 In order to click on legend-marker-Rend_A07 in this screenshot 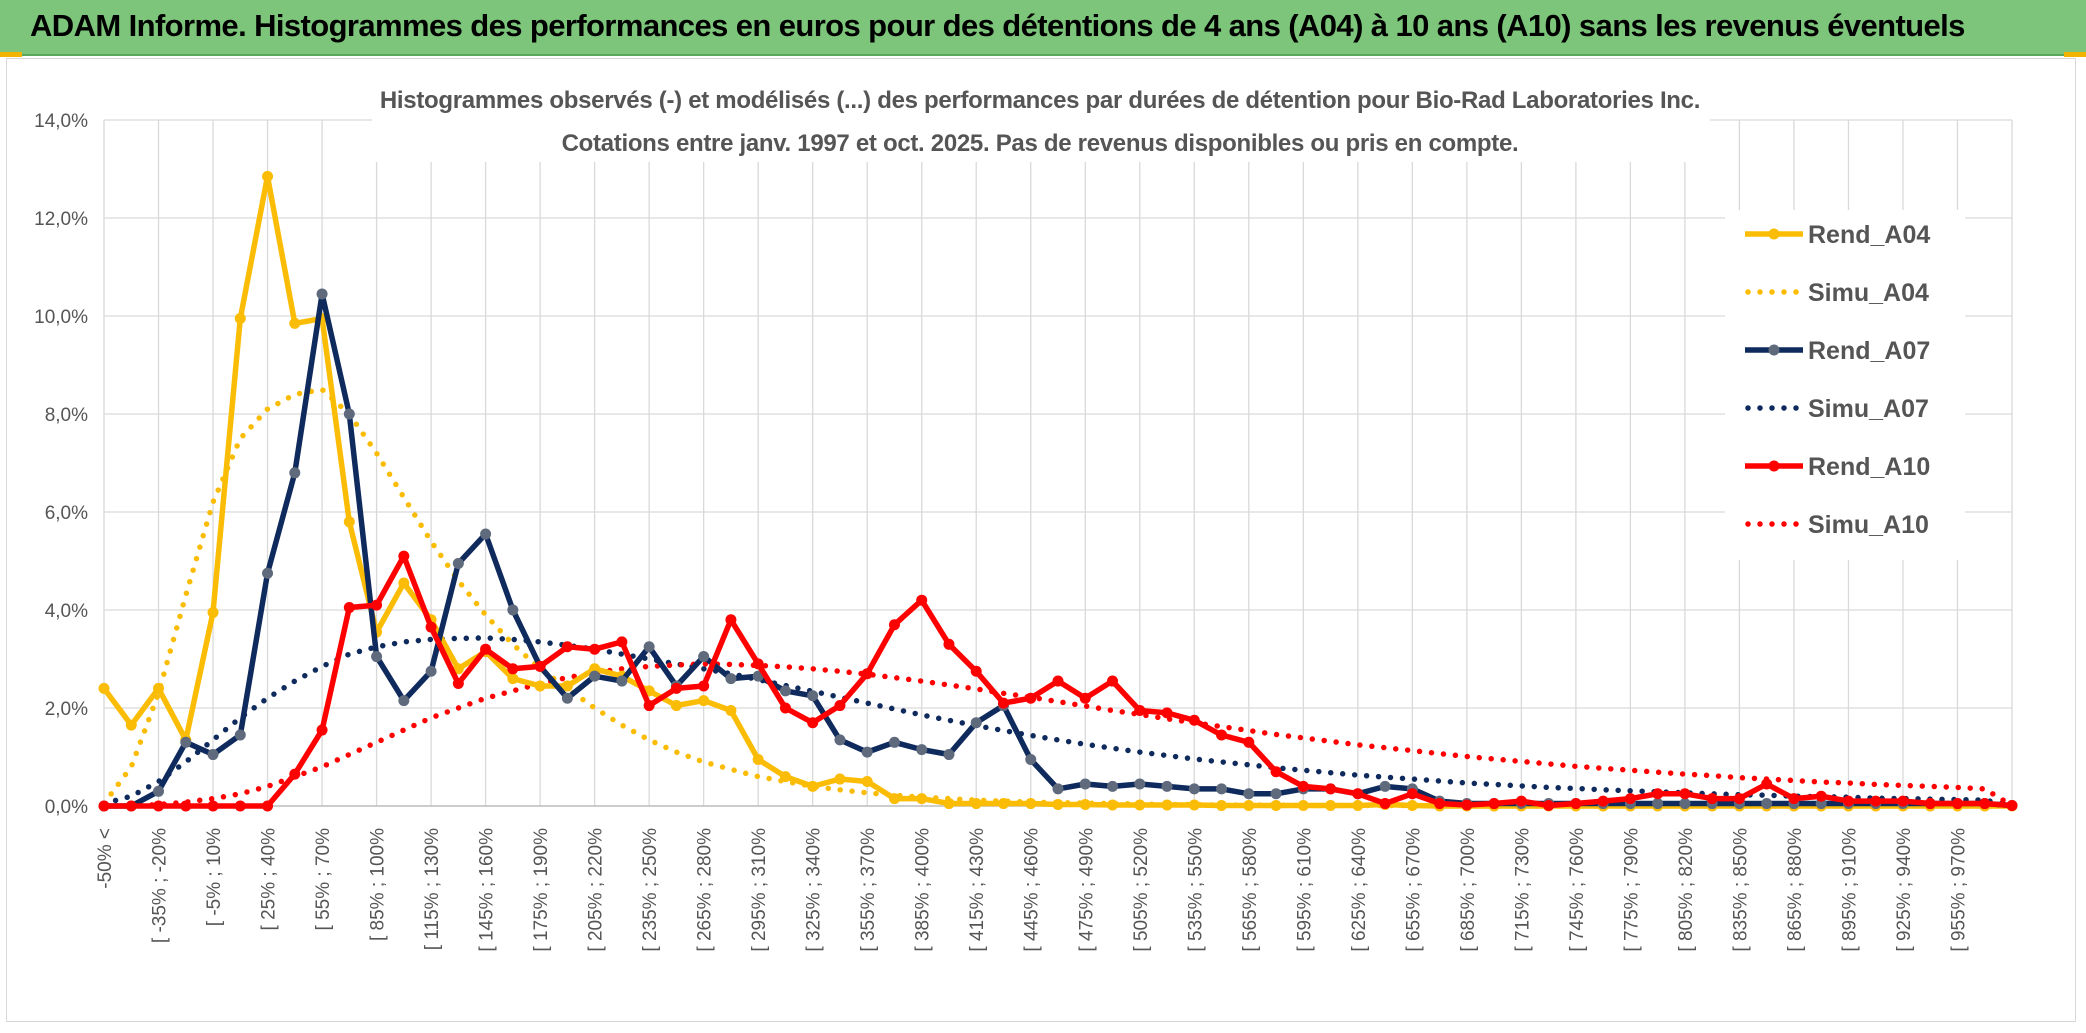, I will do `click(1774, 350)`.